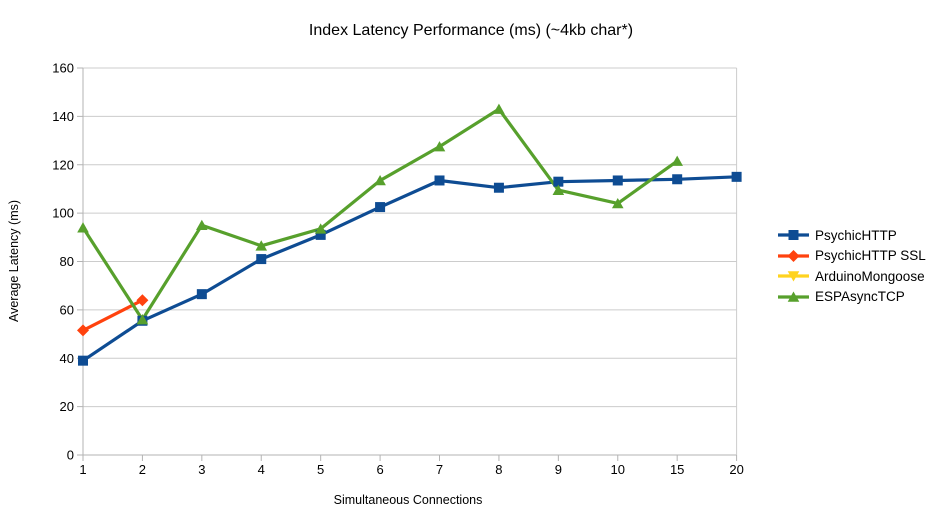  What do you see at coordinates (82, 469) in the screenshot?
I see `x-tick-label: 1` at bounding box center [82, 469].